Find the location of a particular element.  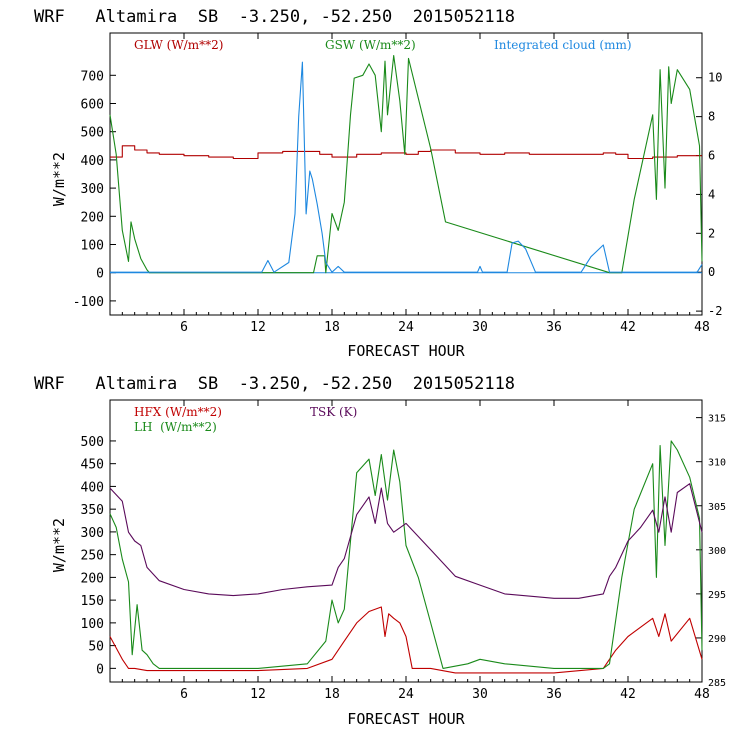

y2-tick-label: 10 is located at coordinates (715, 78).